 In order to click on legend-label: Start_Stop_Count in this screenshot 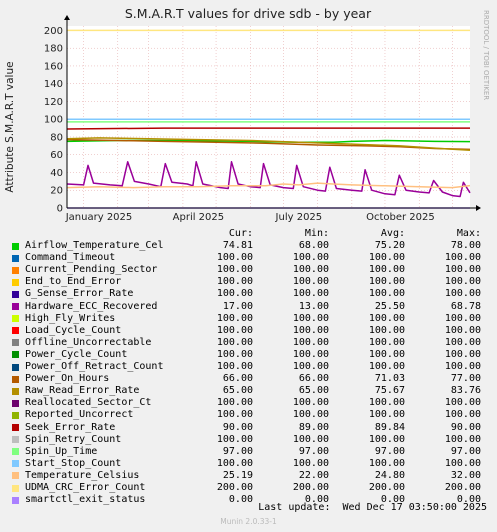, I will do `click(73, 463)`.